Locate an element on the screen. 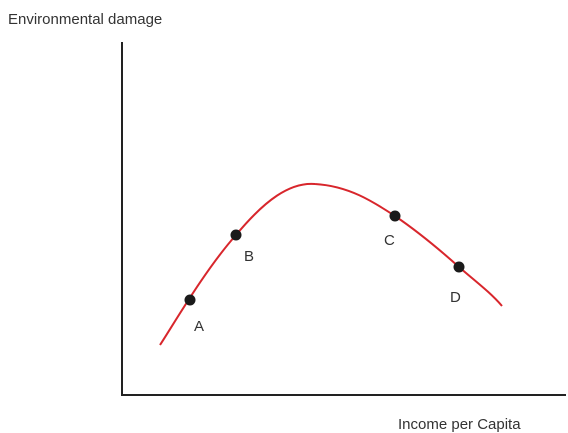  point-label: C is located at coordinates (389, 240).